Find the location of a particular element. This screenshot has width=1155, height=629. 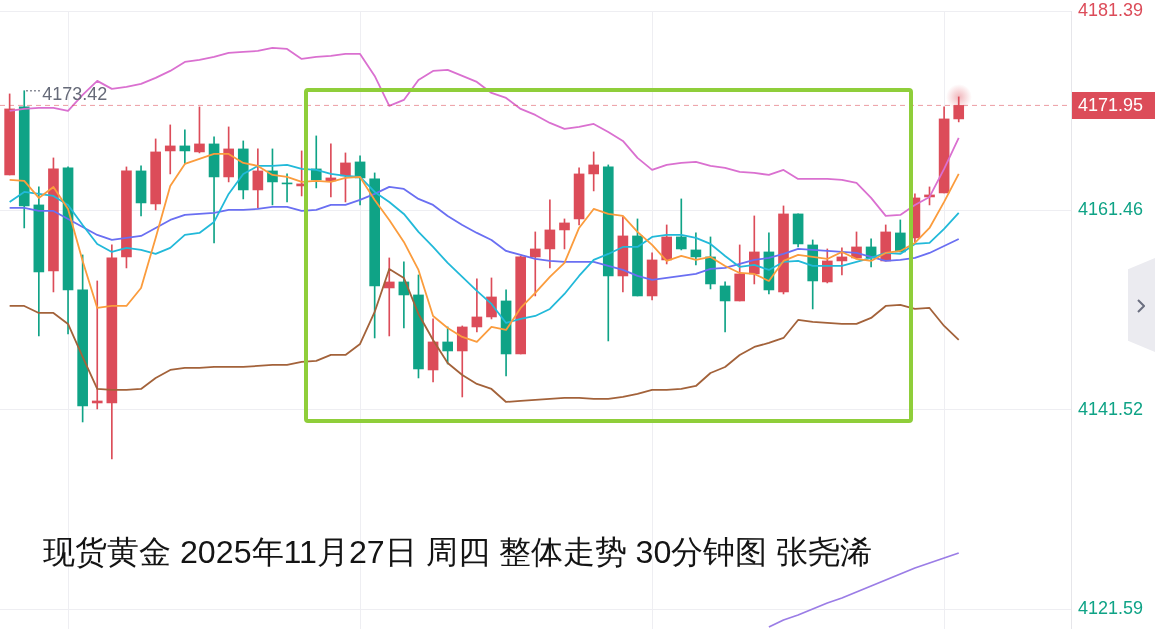

text: 现货黄金 2025年11月27日 周四 整体走势 30分钟图 张尧浠 is located at coordinates (458, 552).